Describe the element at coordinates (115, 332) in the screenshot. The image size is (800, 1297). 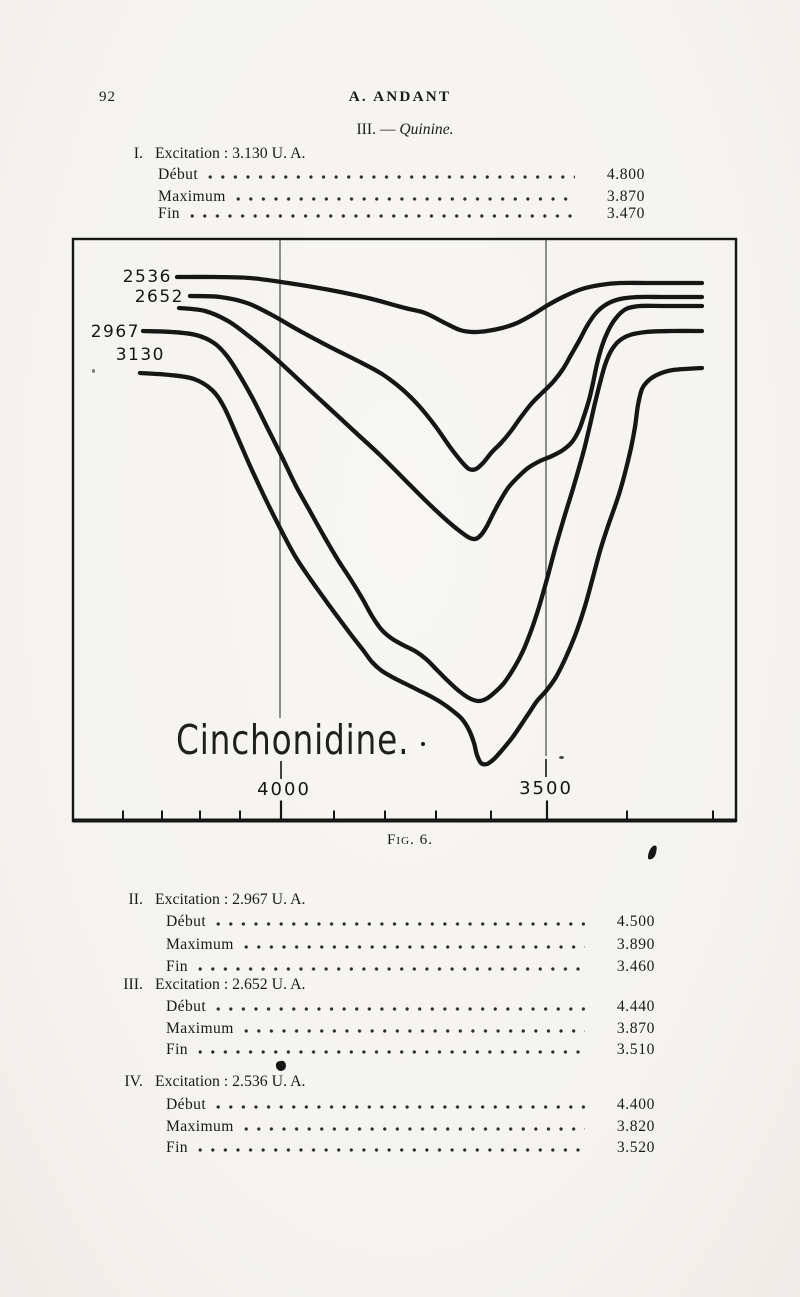
I see `curve-label-2967: 2967` at that location.